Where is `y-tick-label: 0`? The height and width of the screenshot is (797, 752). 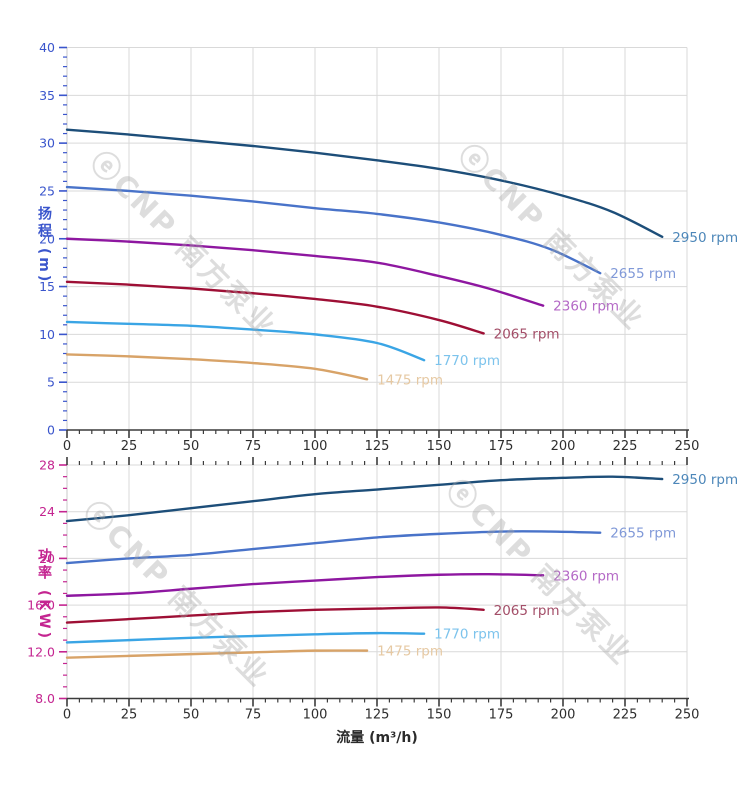 y-tick-label: 0 is located at coordinates (51, 430).